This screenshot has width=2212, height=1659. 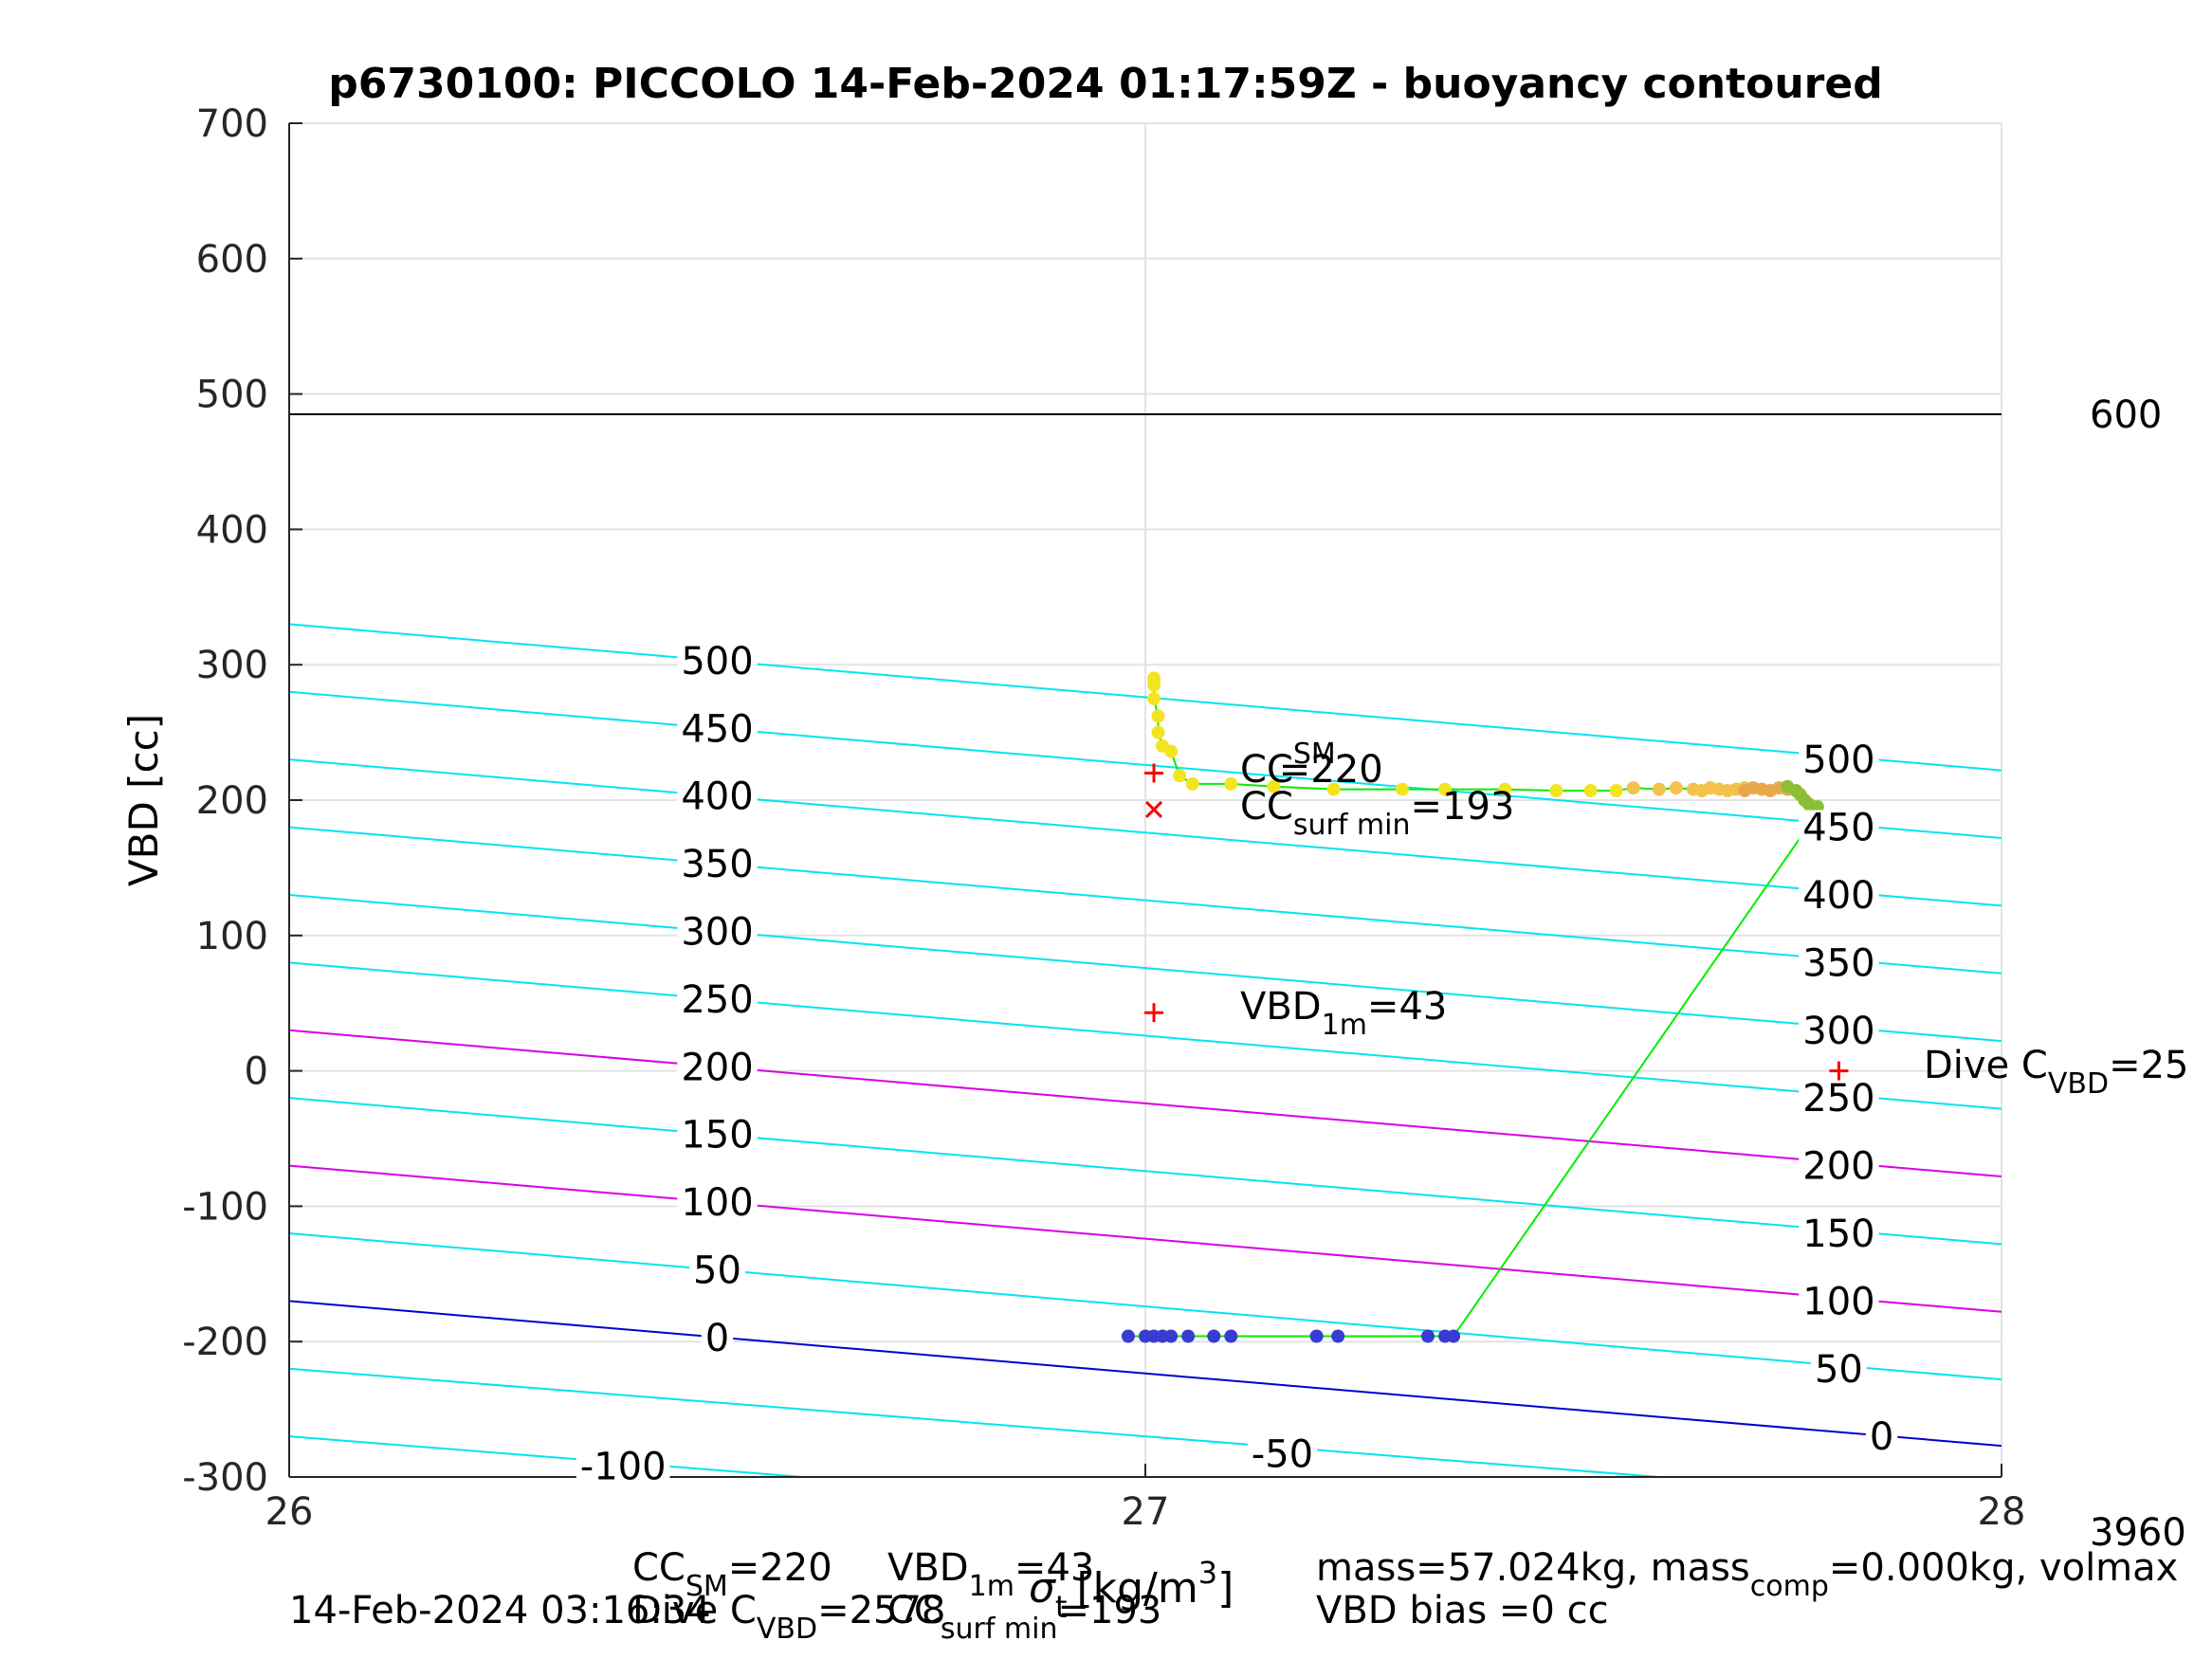 I want to click on annotation-dive-c-vbd: Dive CVBD=25, so click(x=2056, y=1072).